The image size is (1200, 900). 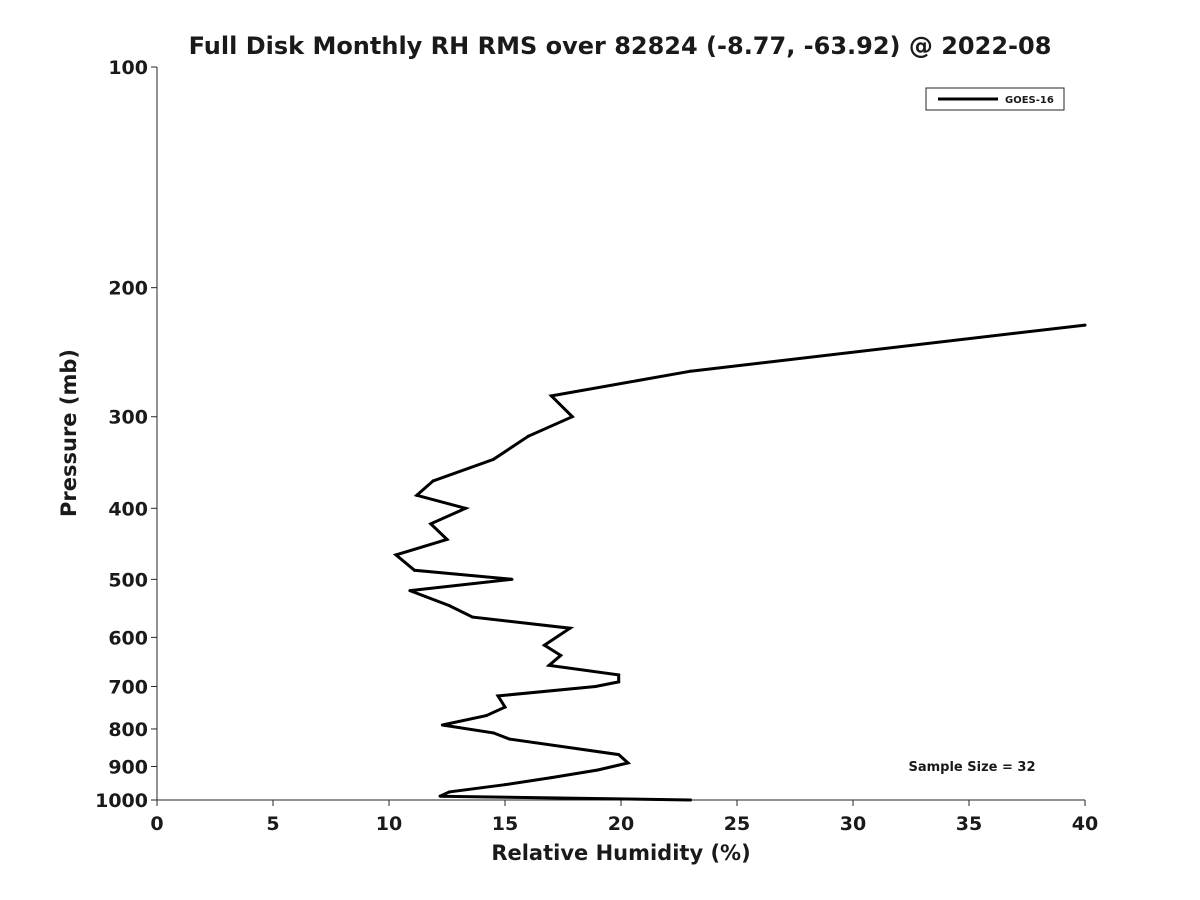 What do you see at coordinates (121, 801) in the screenshot?
I see `y-tick-label: 1000` at bounding box center [121, 801].